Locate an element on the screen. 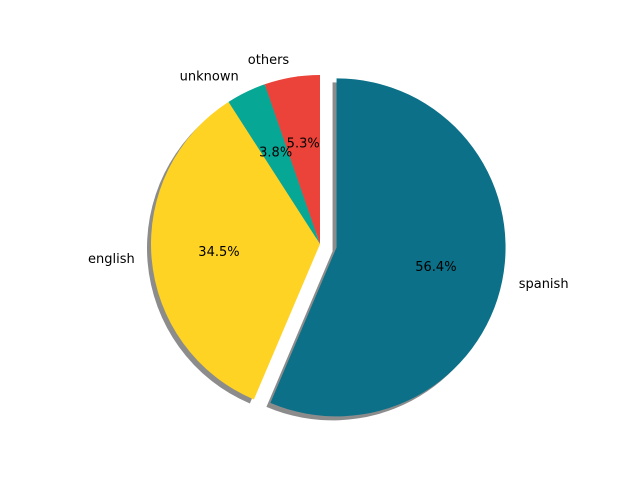 The width and height of the screenshot is (640, 480). slice-others is located at coordinates (292, 159).